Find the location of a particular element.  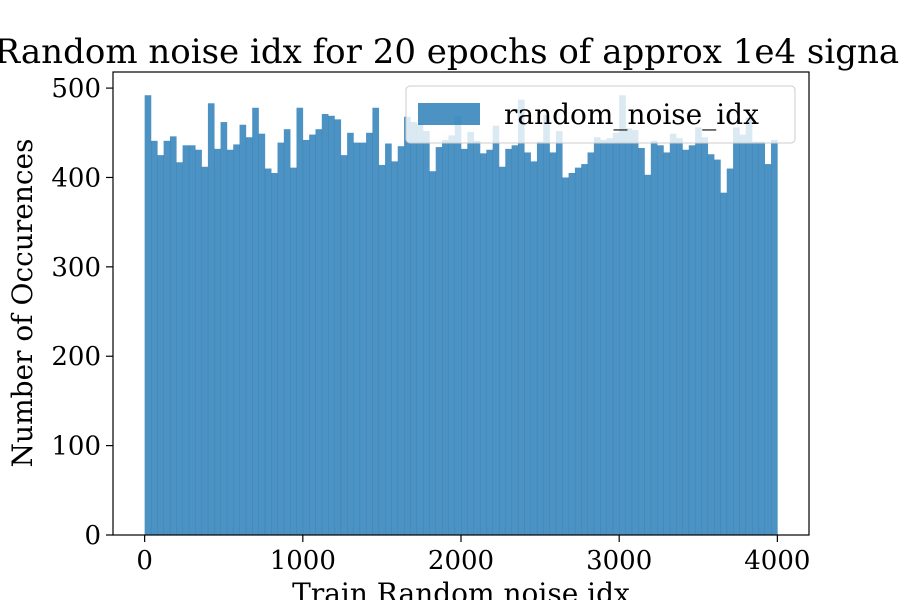

legend-label: random_noise_idx is located at coordinates (631, 114).